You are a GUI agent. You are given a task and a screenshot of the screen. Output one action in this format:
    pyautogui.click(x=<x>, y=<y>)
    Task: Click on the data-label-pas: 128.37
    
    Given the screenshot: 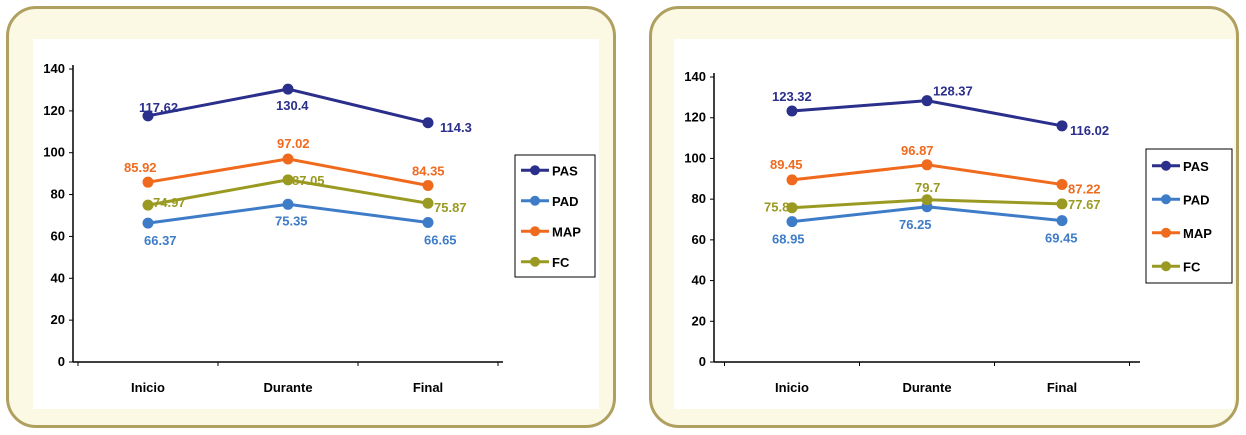 What is the action you would take?
    pyautogui.click(x=953, y=91)
    